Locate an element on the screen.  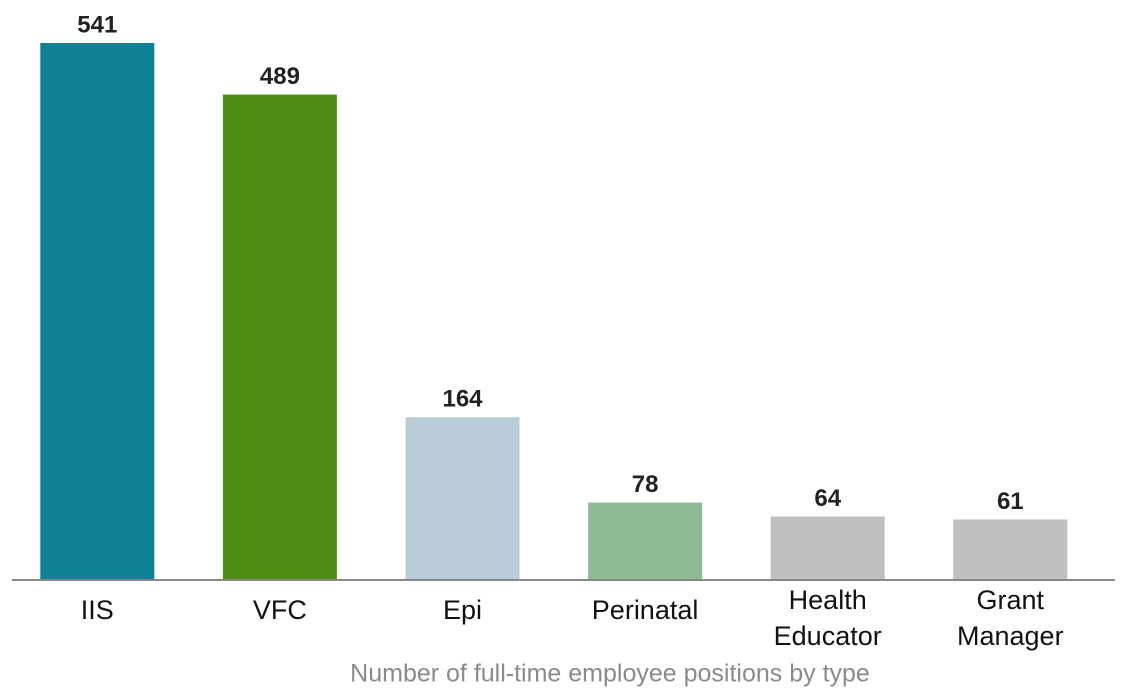
x-tick-label: IIS is located at coordinates (97, 610).